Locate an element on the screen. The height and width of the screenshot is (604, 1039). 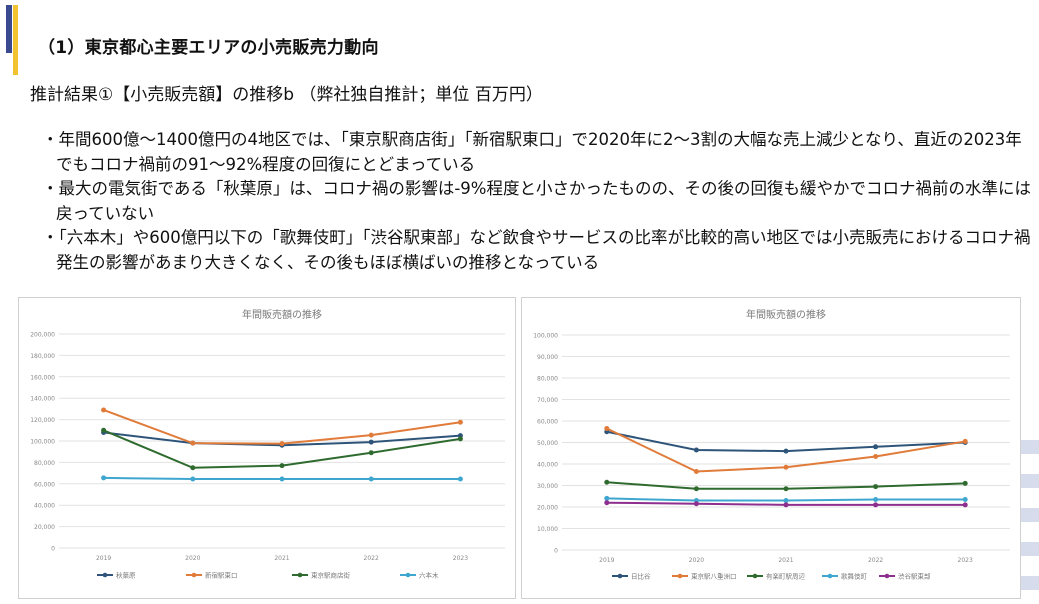
legend-label: 秋葉原 is located at coordinates (126, 575).